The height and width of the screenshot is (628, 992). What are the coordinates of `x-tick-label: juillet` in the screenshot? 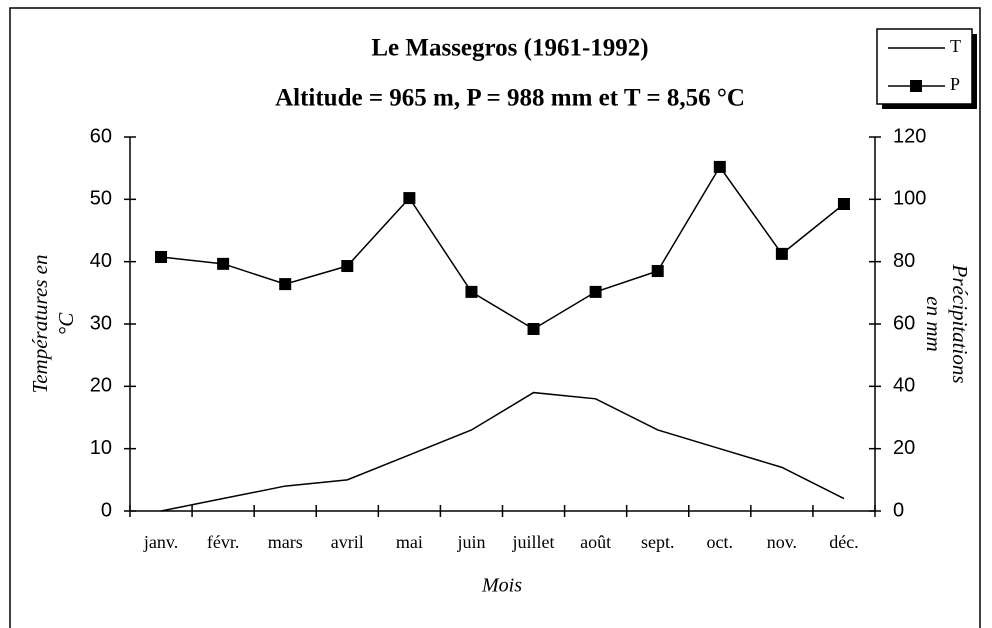 It's located at (533, 542).